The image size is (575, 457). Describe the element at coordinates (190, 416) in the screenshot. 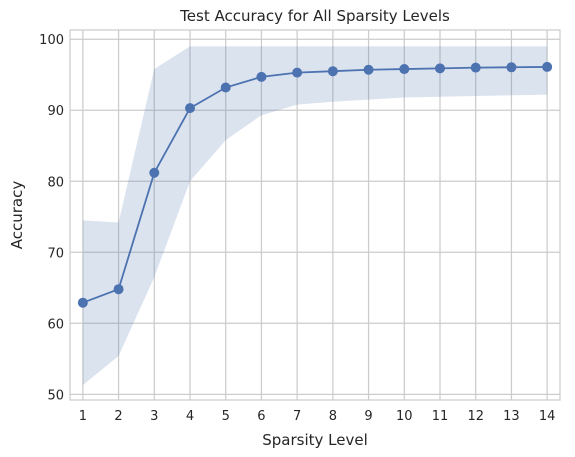

I see `x-tick-label: 4` at that location.